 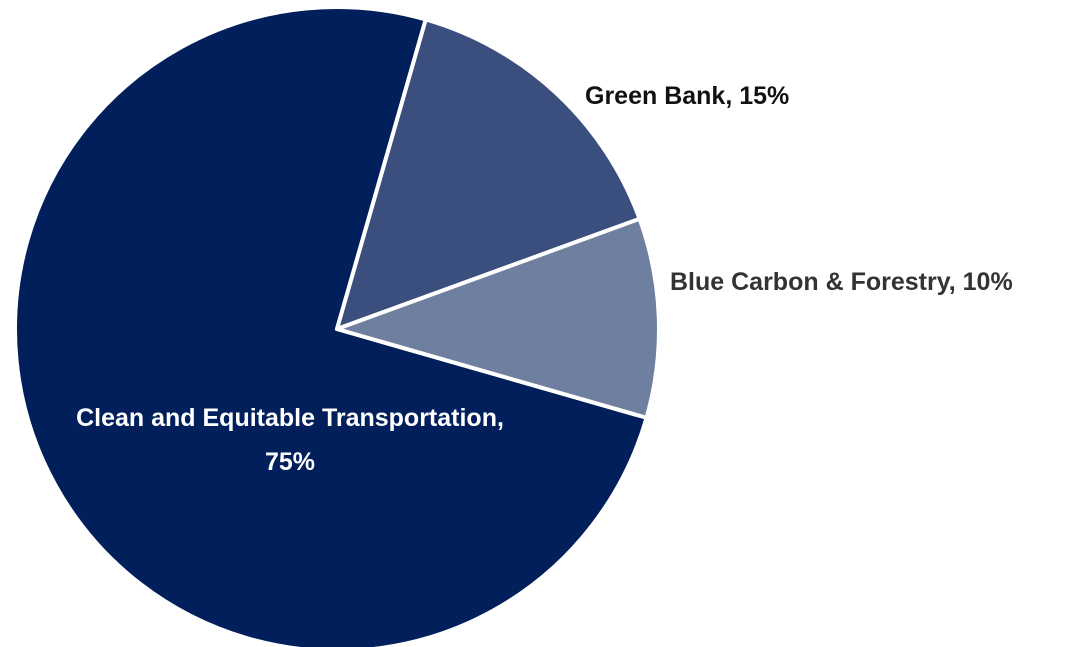 I want to click on pie-label-line: Clean and Equitable Transportation,, so click(x=290, y=418).